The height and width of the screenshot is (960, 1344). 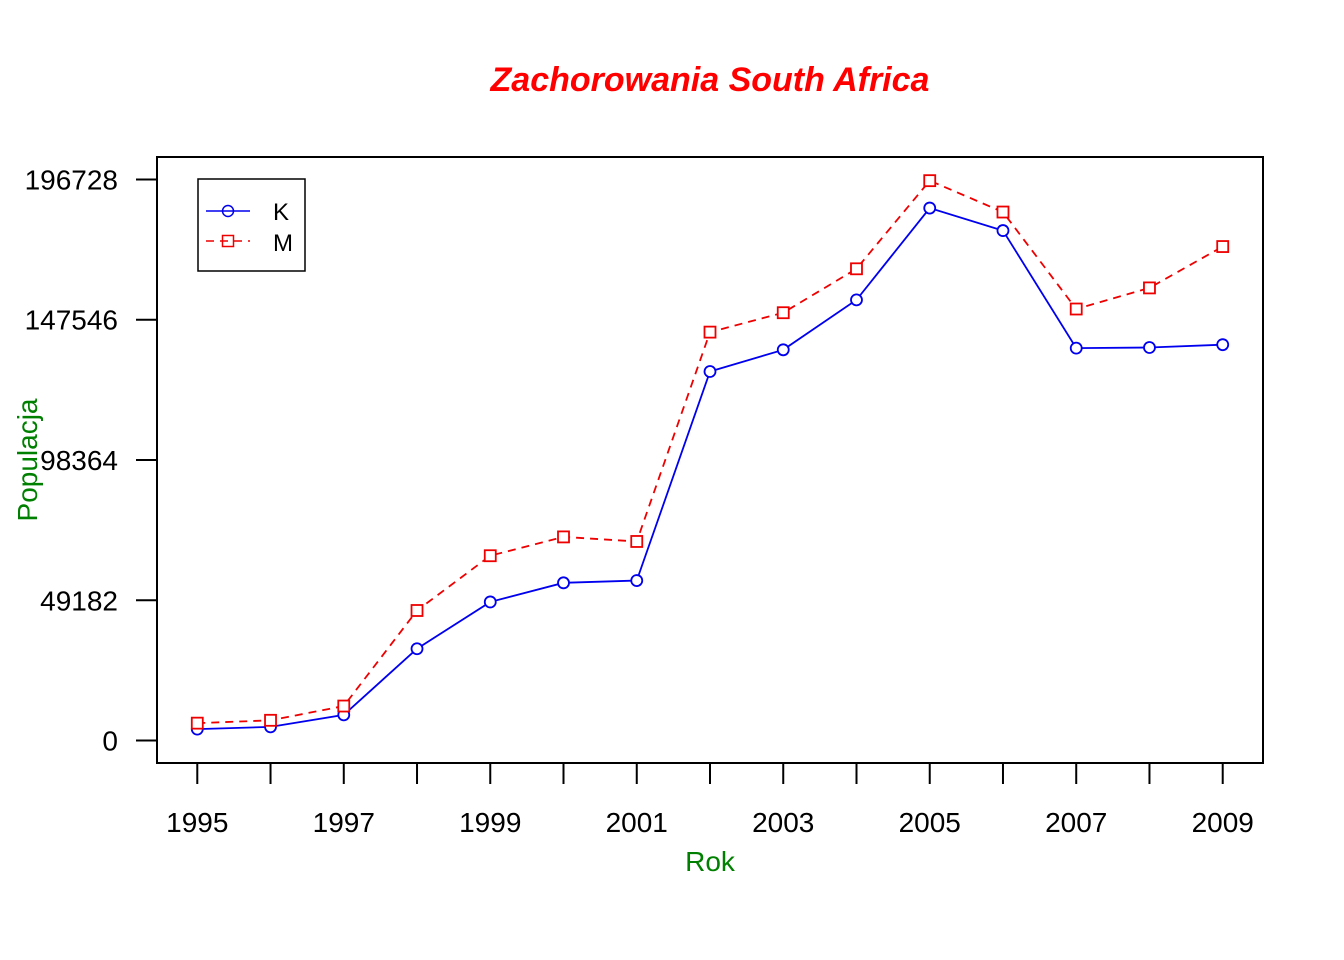 What do you see at coordinates (71, 320) in the screenshot?
I see `y-tick-label: 147546` at bounding box center [71, 320].